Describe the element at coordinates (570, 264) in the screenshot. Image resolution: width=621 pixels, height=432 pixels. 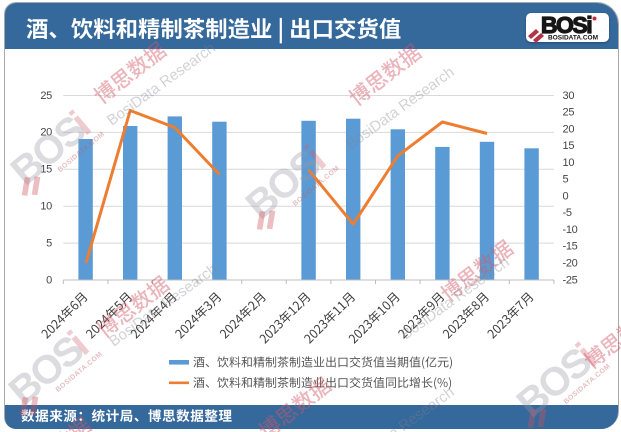
I see `svg-text: -20` at that location.